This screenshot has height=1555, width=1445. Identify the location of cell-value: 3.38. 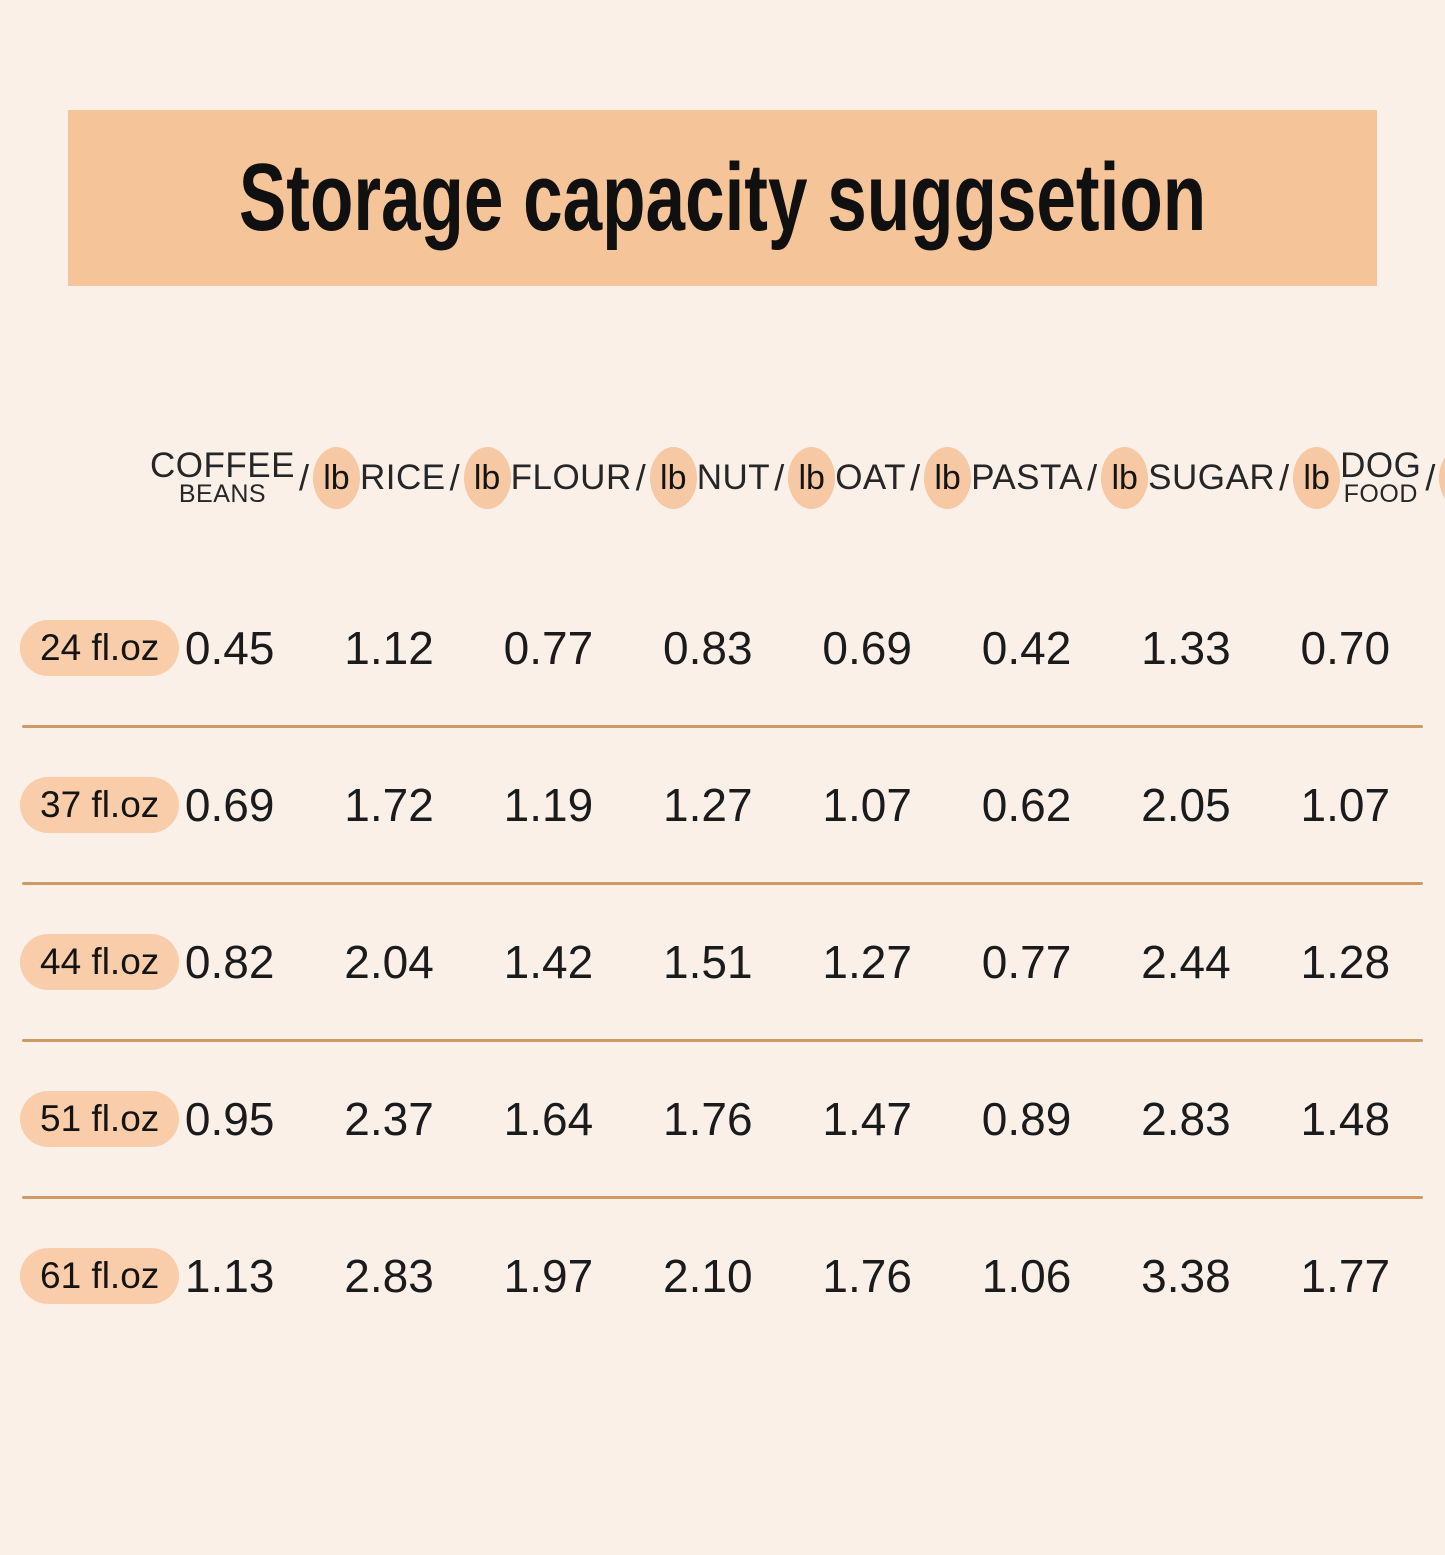
(1186, 1276).